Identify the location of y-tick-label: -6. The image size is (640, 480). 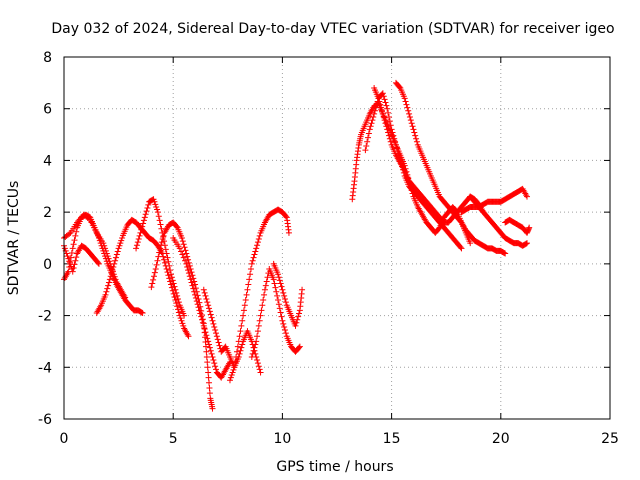
(45, 420).